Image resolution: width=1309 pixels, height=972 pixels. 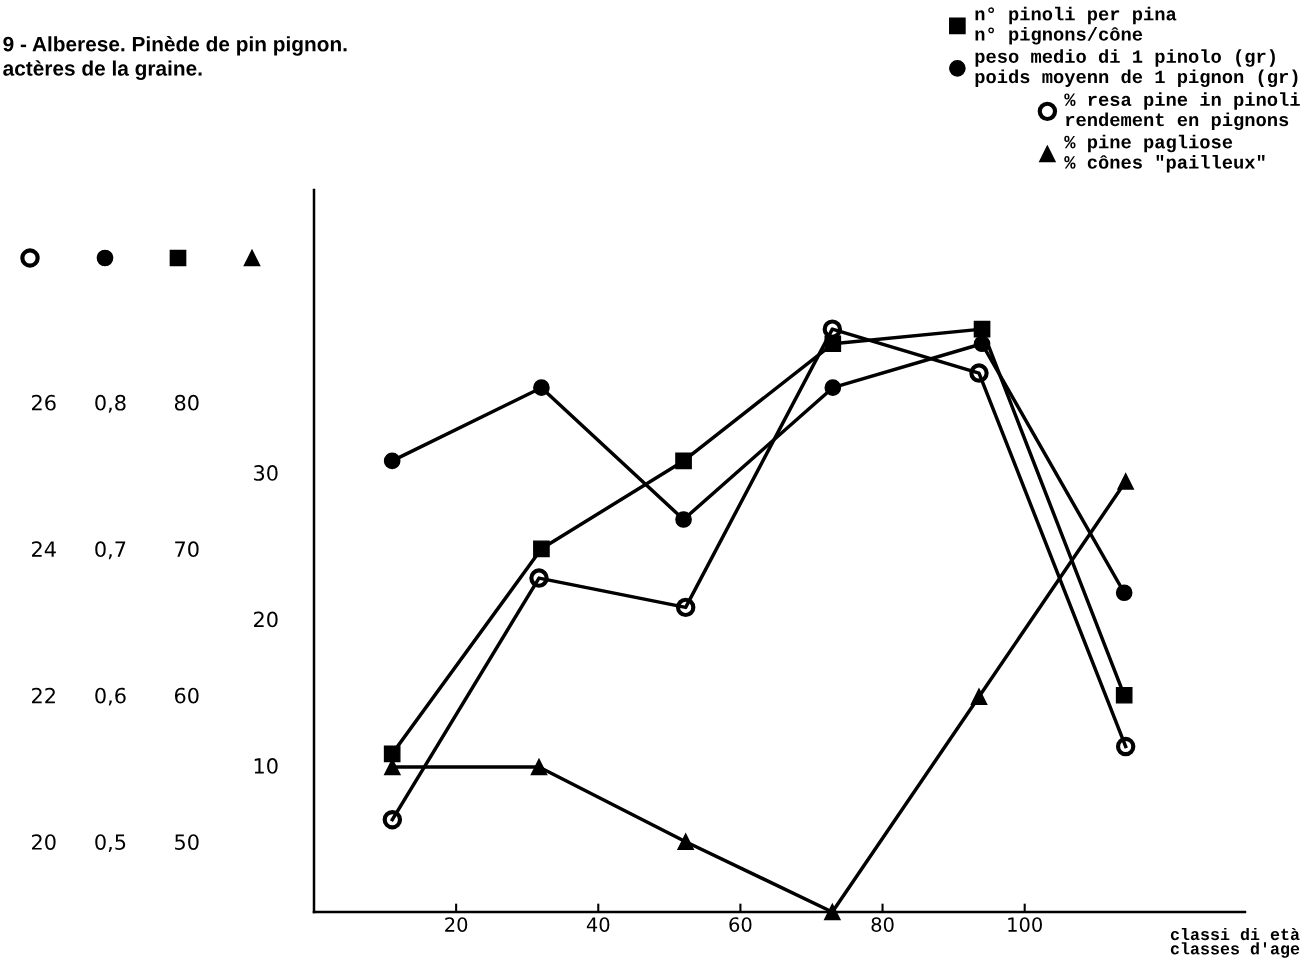 What do you see at coordinates (266, 473) in the screenshot?
I see `y-tick-label: 30` at bounding box center [266, 473].